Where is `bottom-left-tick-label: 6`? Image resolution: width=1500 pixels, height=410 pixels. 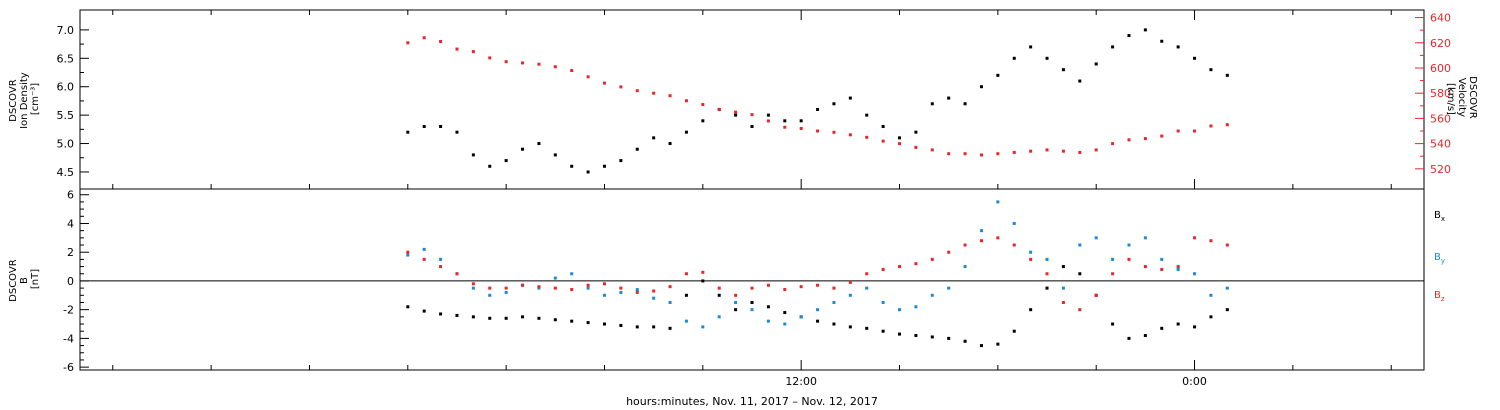
bottom-left-tick-label: 6 is located at coordinates (70, 195).